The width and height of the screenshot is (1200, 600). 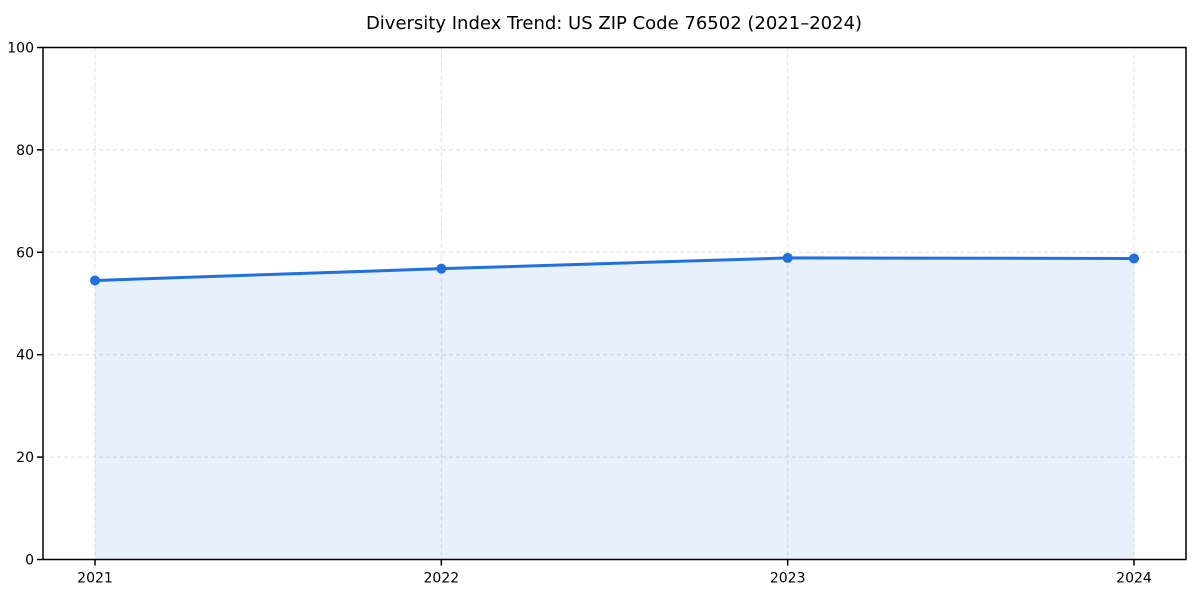 What do you see at coordinates (442, 579) in the screenshot?
I see `x-axis-tick-label: 2022` at bounding box center [442, 579].